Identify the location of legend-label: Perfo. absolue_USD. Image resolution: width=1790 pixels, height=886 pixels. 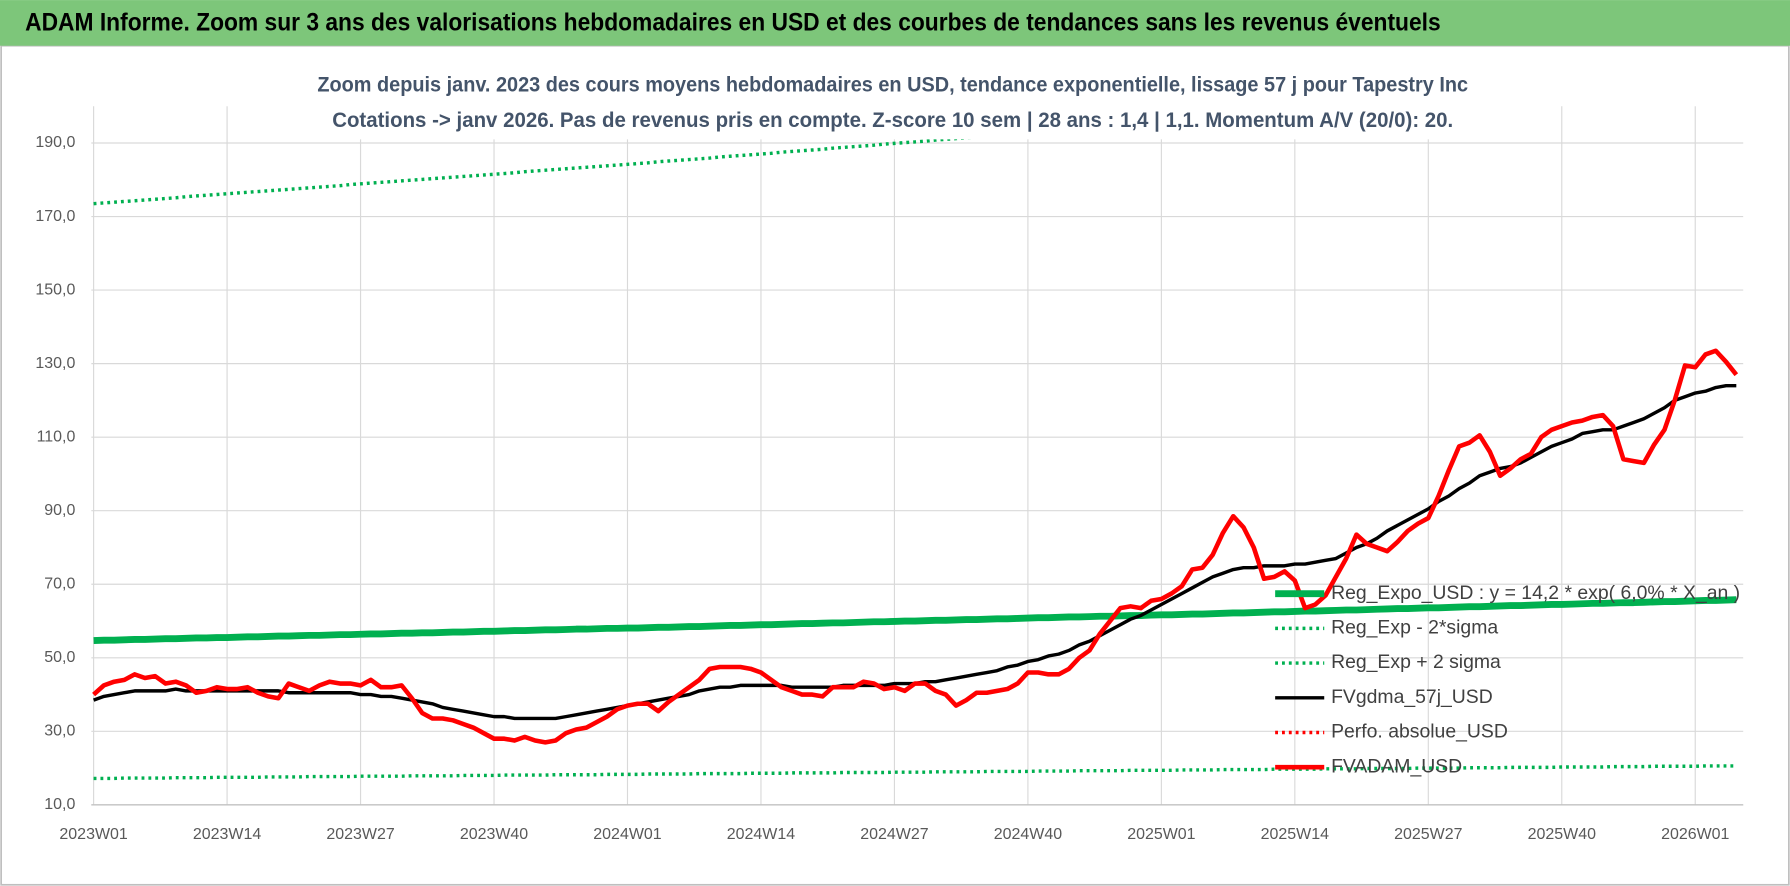
(1419, 732).